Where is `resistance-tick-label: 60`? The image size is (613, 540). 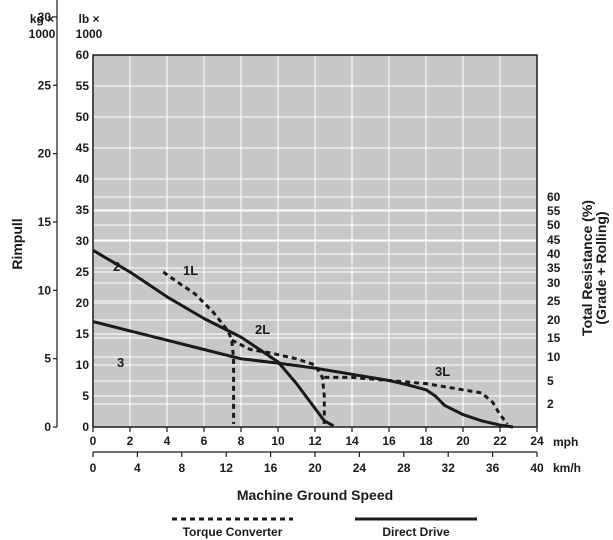 resistance-tick-label: 60 is located at coordinates (554, 197).